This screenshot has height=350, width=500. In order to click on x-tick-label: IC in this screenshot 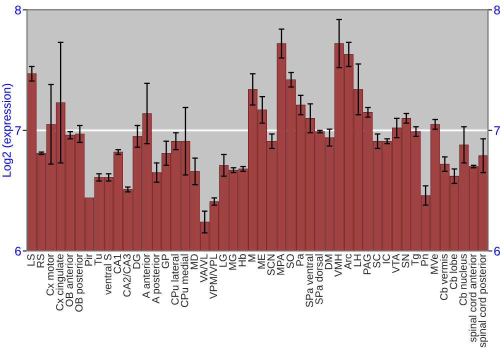, I will do `click(386, 259)`.